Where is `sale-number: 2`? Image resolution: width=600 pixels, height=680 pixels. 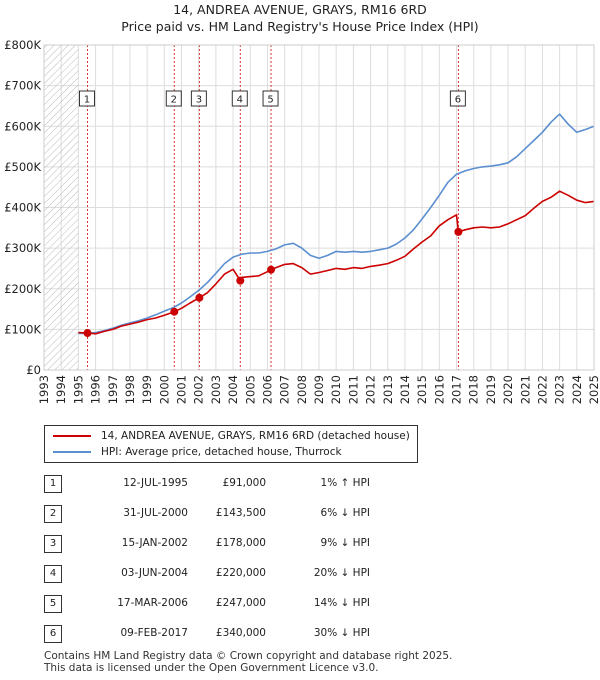 sale-number: 2 is located at coordinates (53, 514).